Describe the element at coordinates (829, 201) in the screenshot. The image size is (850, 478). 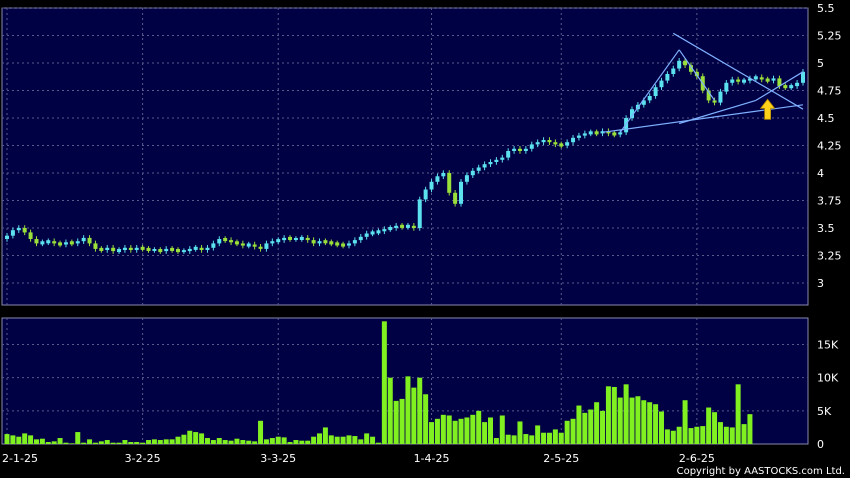
I see `price-tick-label: 3.75` at that location.